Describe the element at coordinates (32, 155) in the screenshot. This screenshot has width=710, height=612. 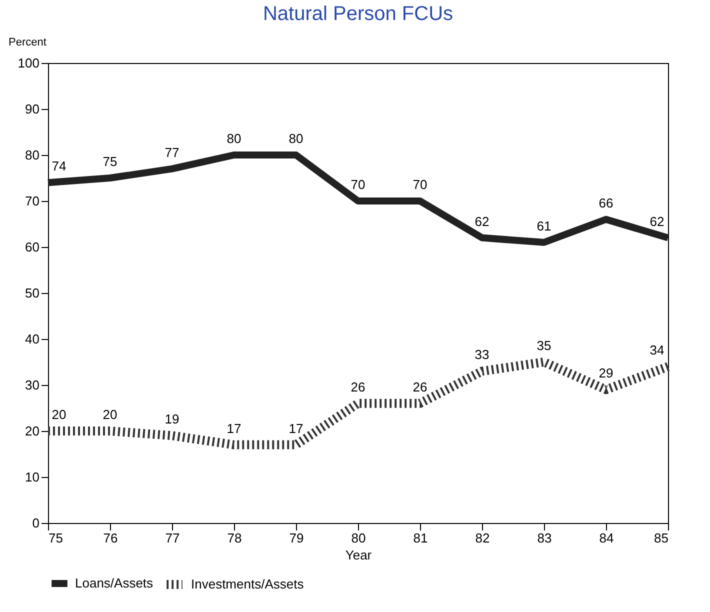
I see `y-tick-label: 80` at that location.